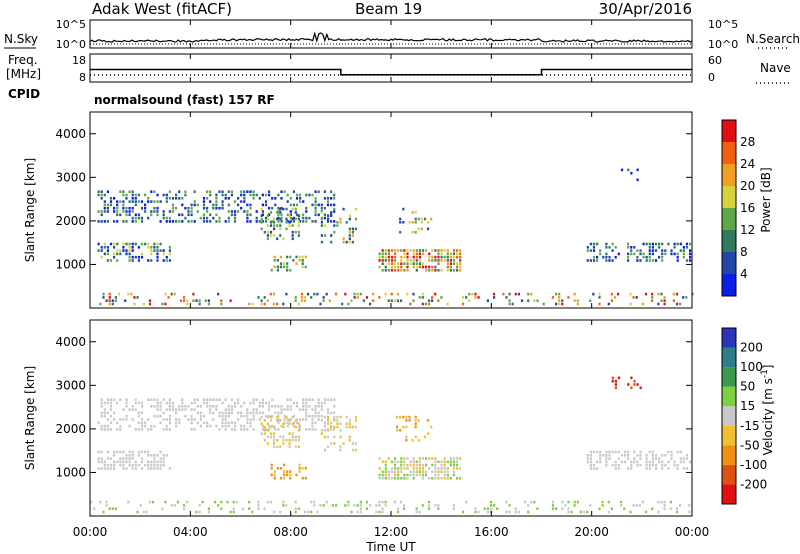  Describe the element at coordinates (70, 342) in the screenshot. I see `y-tick-label: 4000` at that location.